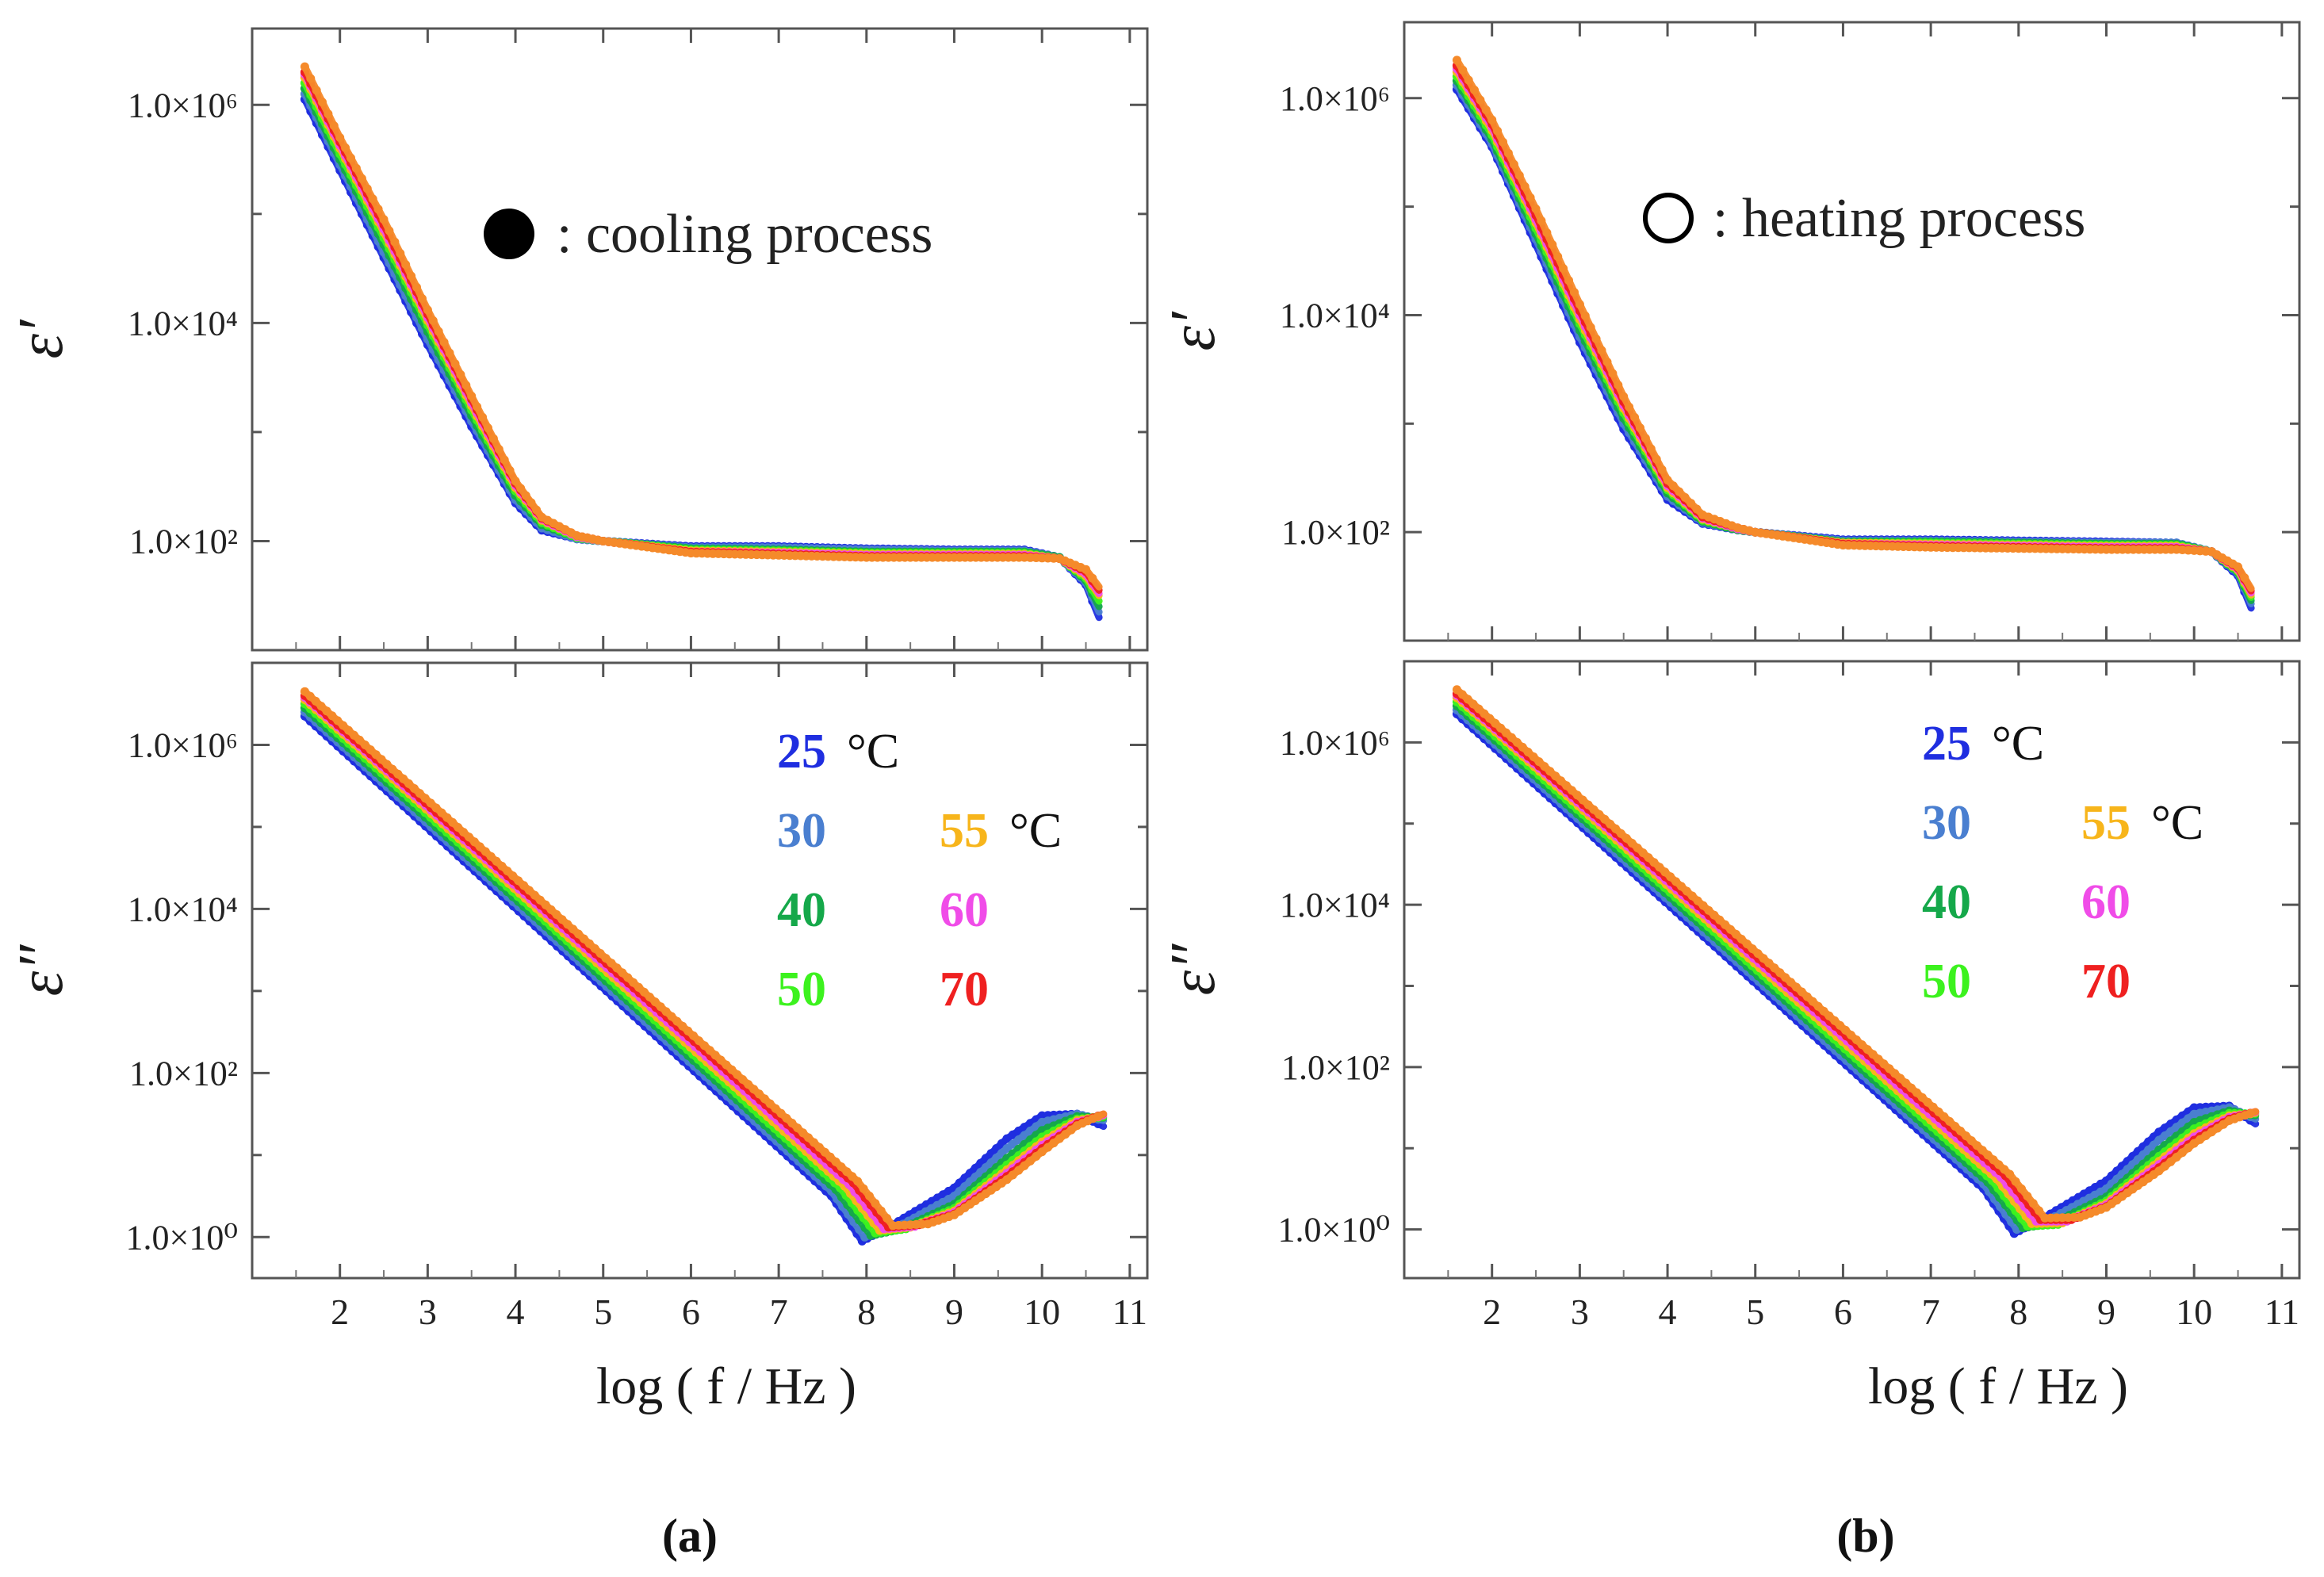  What do you see at coordinates (1946, 823) in the screenshot?
I see `legend-label-30: 30` at bounding box center [1946, 823].